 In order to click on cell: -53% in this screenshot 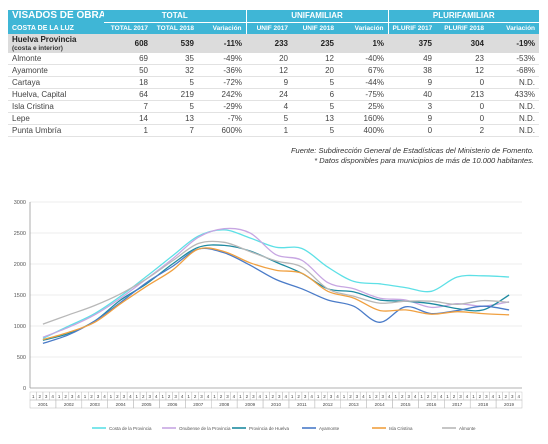, I will do `click(514, 59)`.